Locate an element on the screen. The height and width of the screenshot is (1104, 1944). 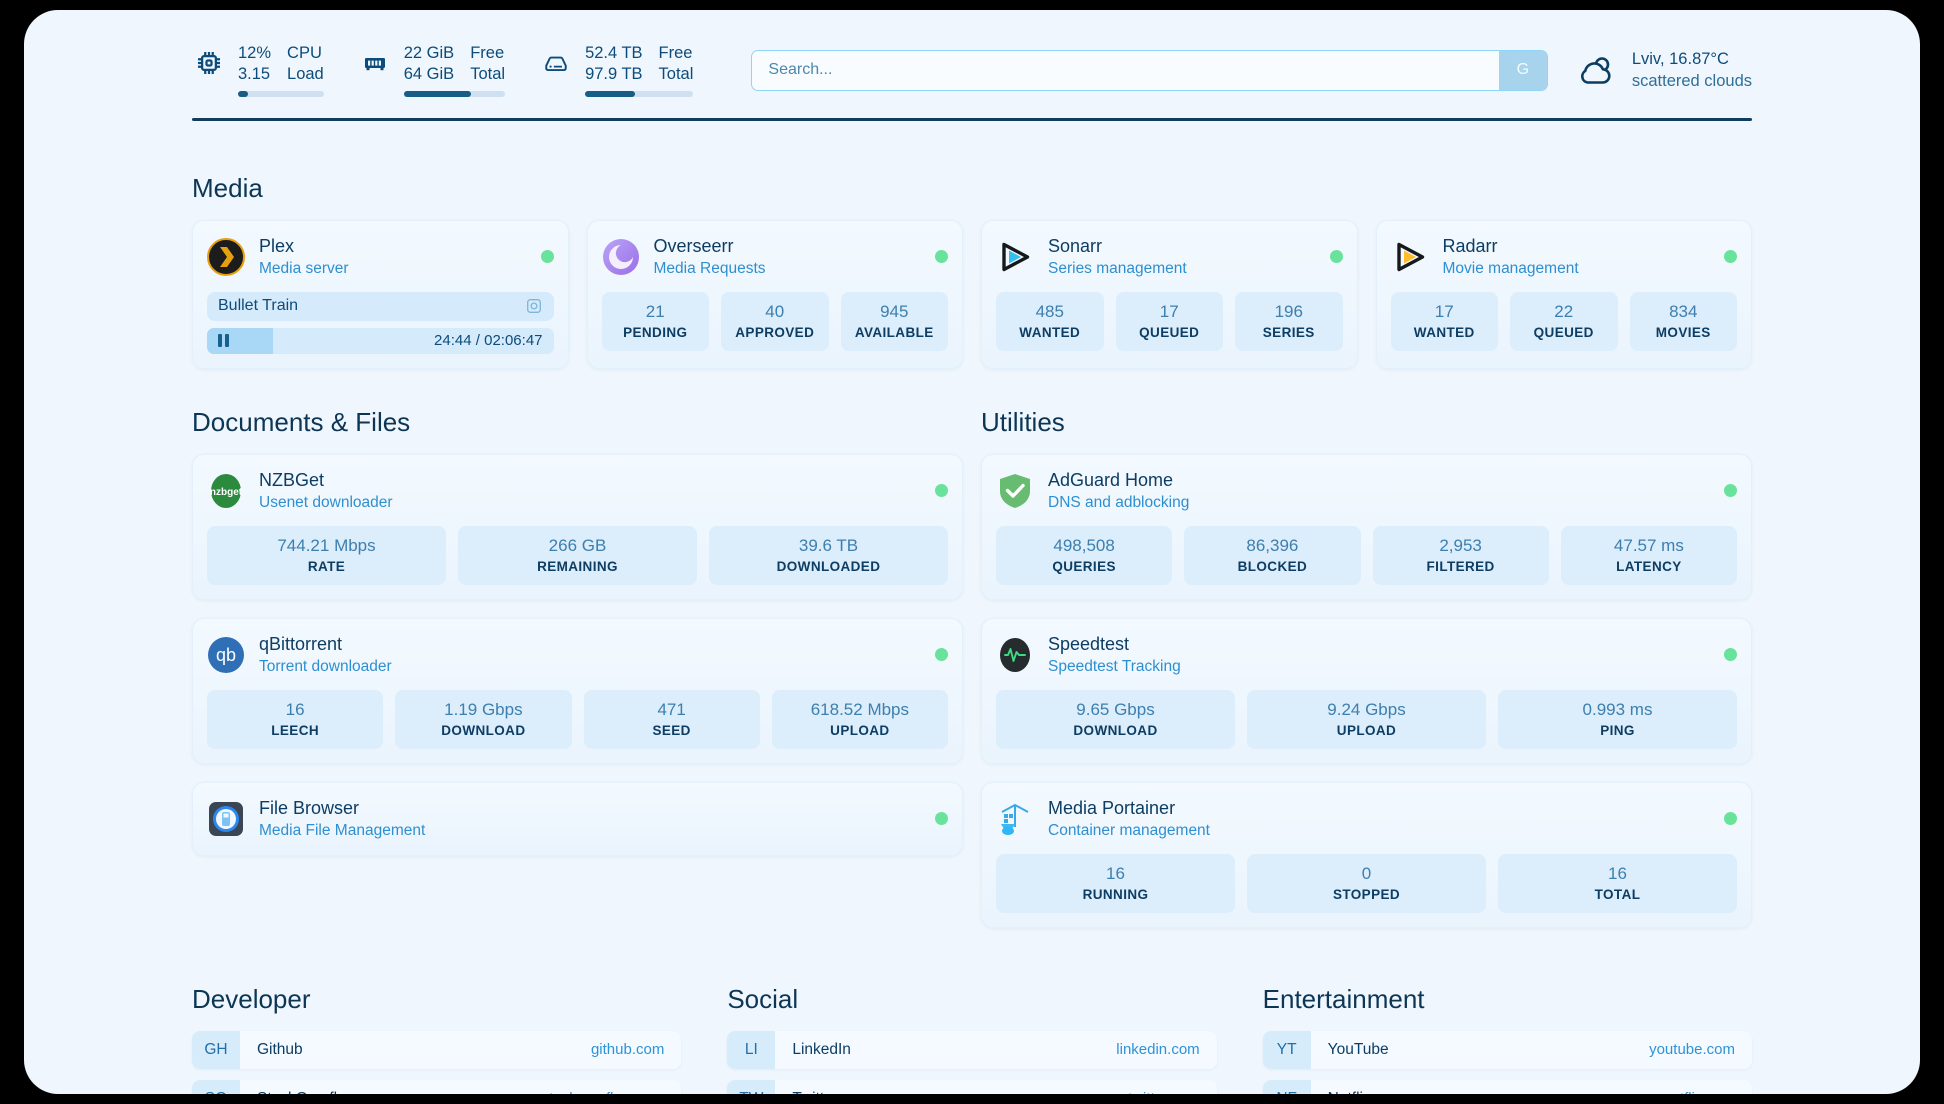
stat-box: 22 QUEUED is located at coordinates (1564, 321).